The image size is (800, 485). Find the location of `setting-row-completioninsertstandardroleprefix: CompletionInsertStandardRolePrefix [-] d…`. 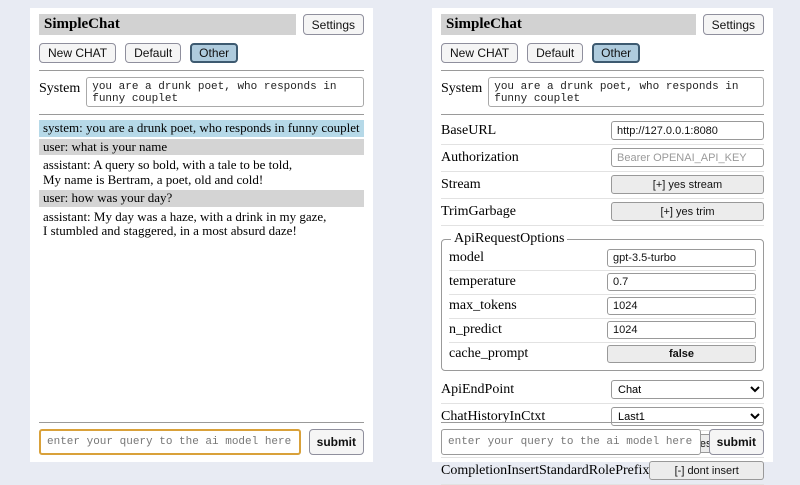

setting-row-completioninsertstandardroleprefix: CompletionInsertStandardRolePrefix [-] d… is located at coordinates (602, 471).